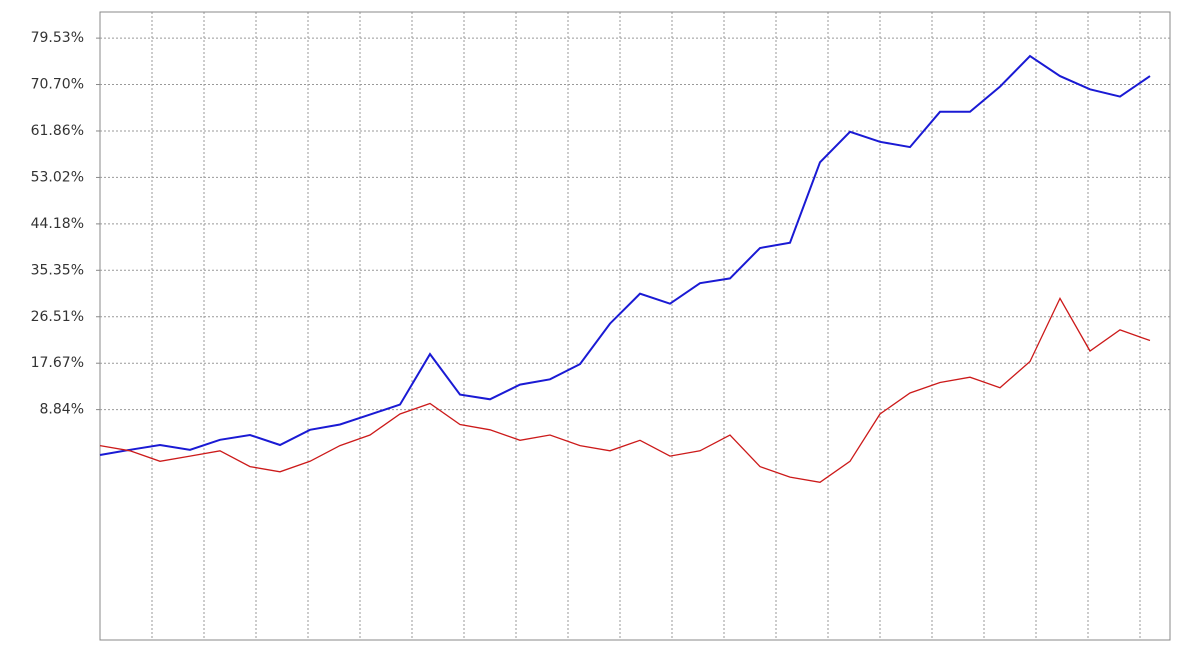  What do you see at coordinates (57, 131) in the screenshot?
I see `y-tick-label: 61.86%` at bounding box center [57, 131].